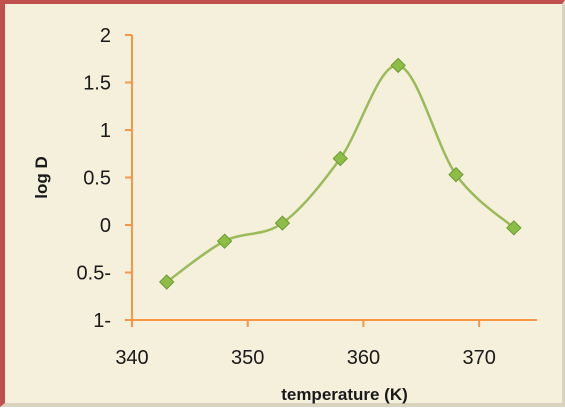  What do you see at coordinates (97, 84) in the screenshot?
I see `y-tick-label: 1.5` at bounding box center [97, 84].